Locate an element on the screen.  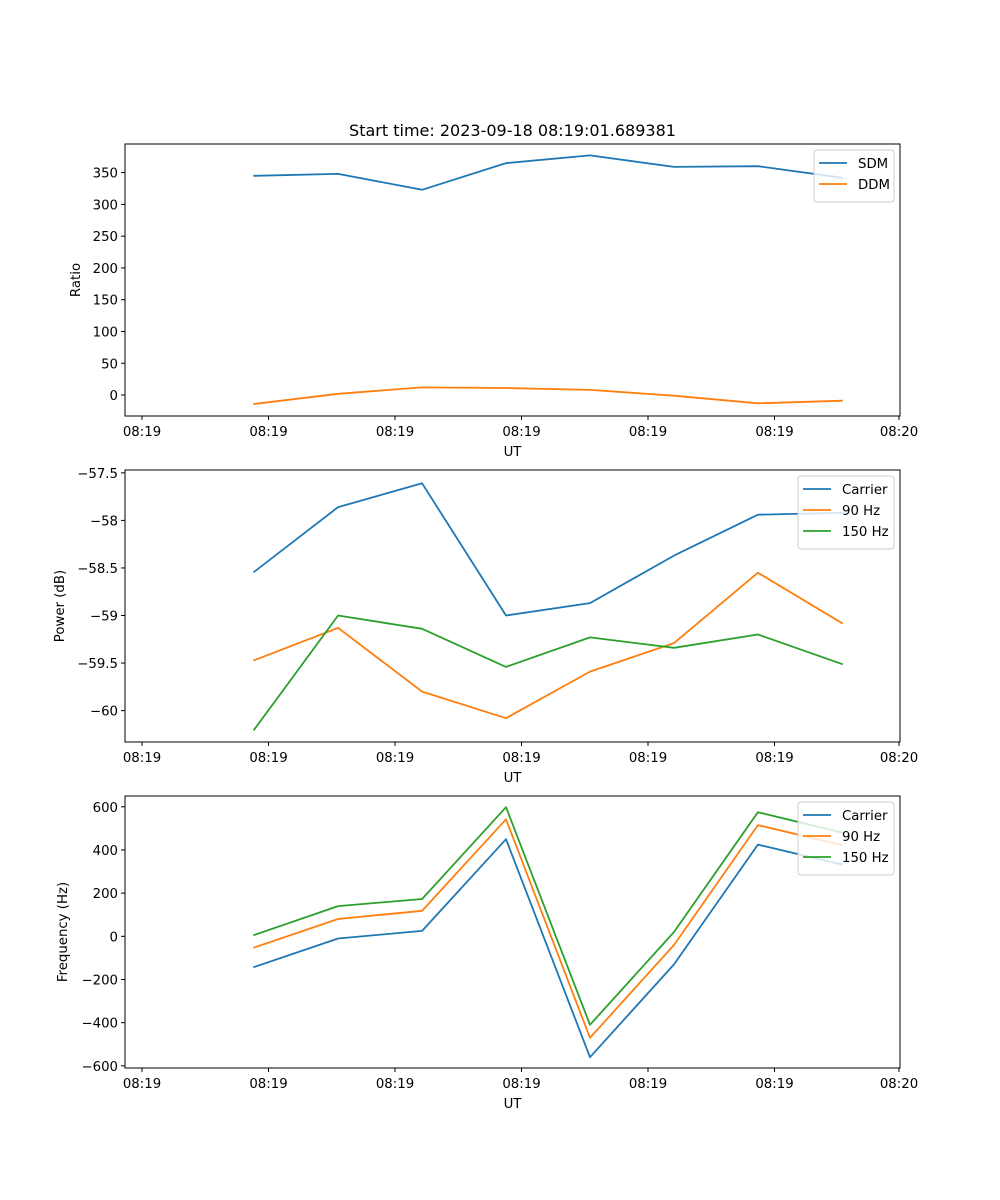
y-tick-label: 150 is located at coordinates (105, 301).